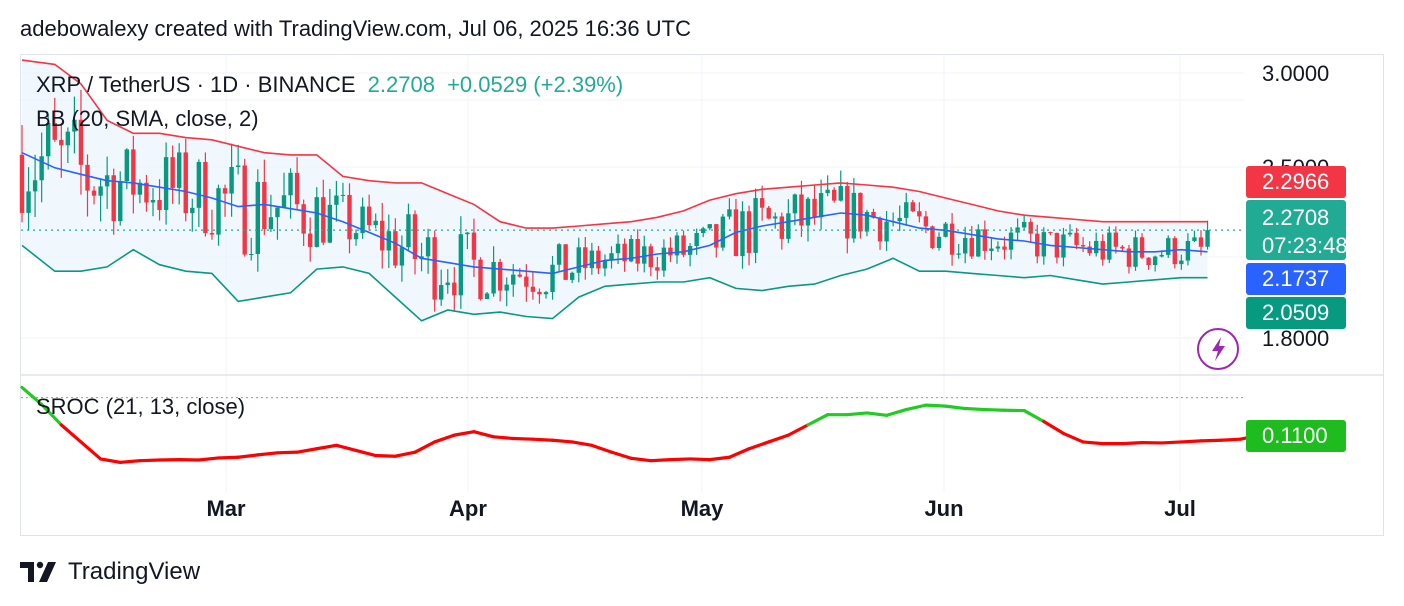  Describe the element at coordinates (943, 508) in the screenshot. I see `x-tick-label: Jun` at that location.